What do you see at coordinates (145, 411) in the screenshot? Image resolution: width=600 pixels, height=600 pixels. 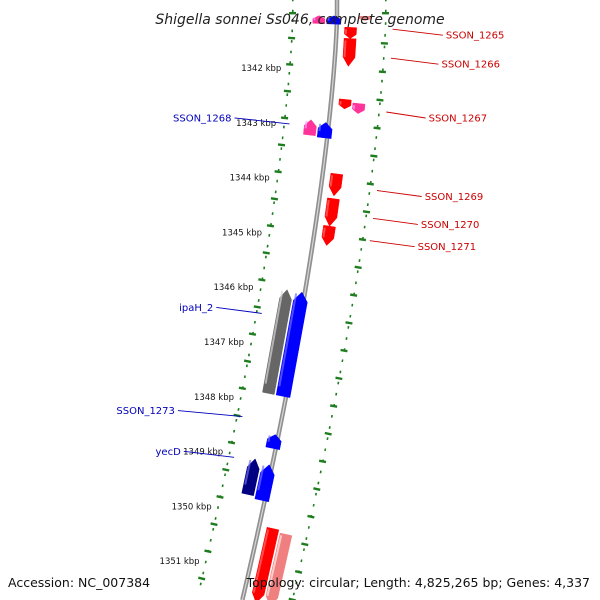 I see `gene-label: SSON_1273` at bounding box center [145, 411].